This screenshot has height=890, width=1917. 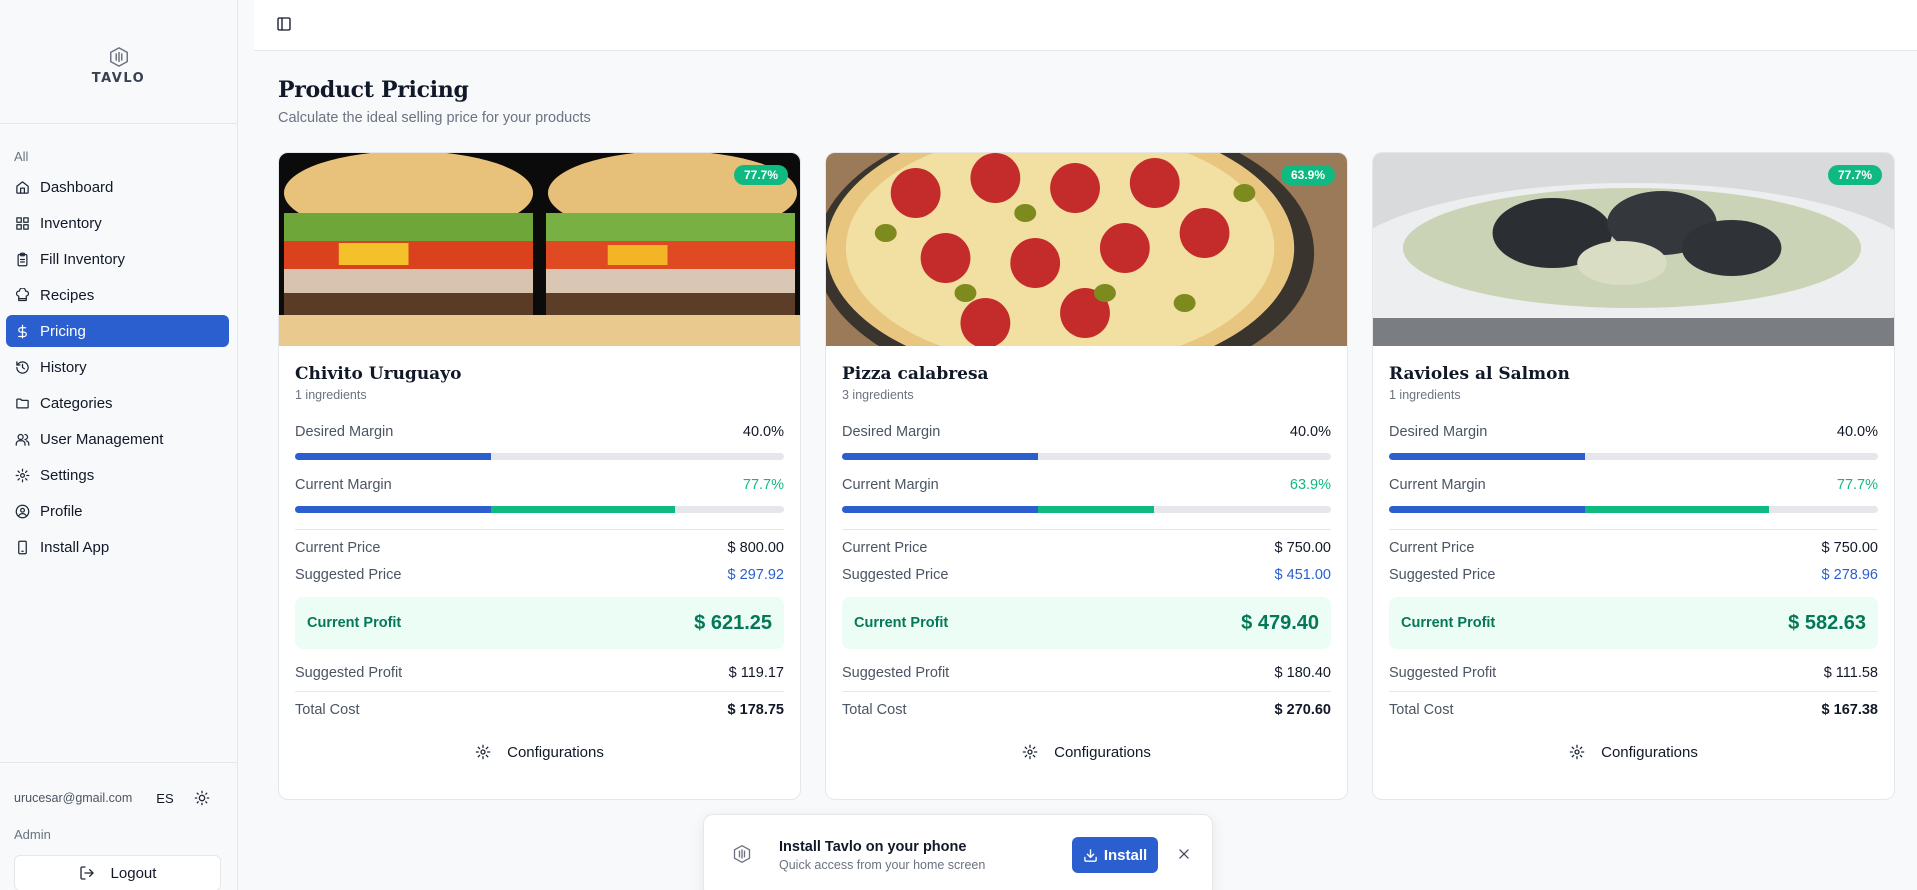 I want to click on sidebar-item-label: History, so click(x=63, y=367).